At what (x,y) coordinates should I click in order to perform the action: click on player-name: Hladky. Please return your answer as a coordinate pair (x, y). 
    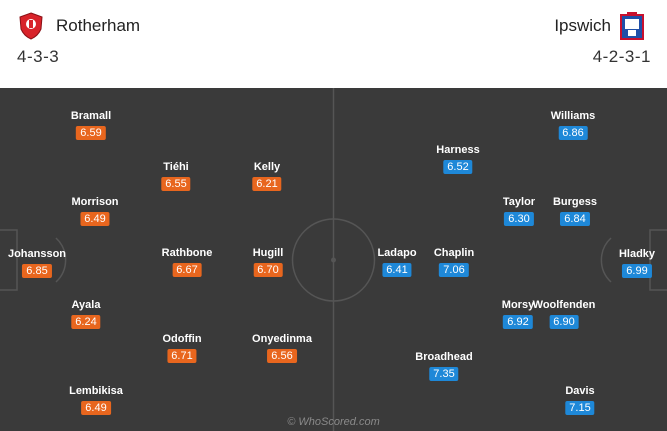
    Looking at the image, I should click on (637, 254).